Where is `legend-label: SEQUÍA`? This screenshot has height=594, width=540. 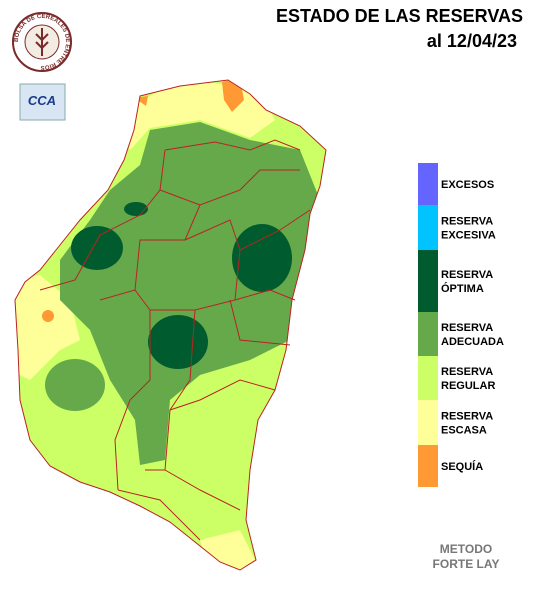
legend-label: SEQUÍA is located at coordinates (462, 466).